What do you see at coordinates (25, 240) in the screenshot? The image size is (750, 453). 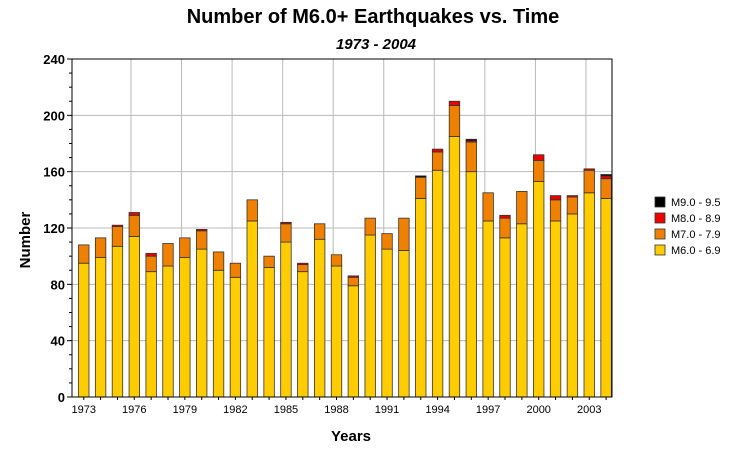 I see `y-axis-label: Number` at bounding box center [25, 240].